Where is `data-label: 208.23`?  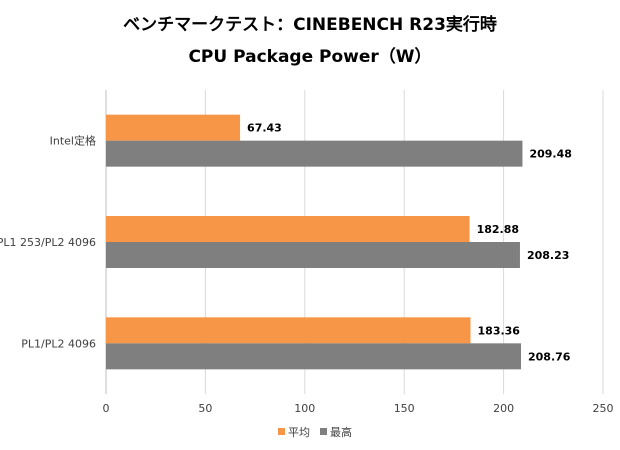 data-label: 208.23 is located at coordinates (548, 255).